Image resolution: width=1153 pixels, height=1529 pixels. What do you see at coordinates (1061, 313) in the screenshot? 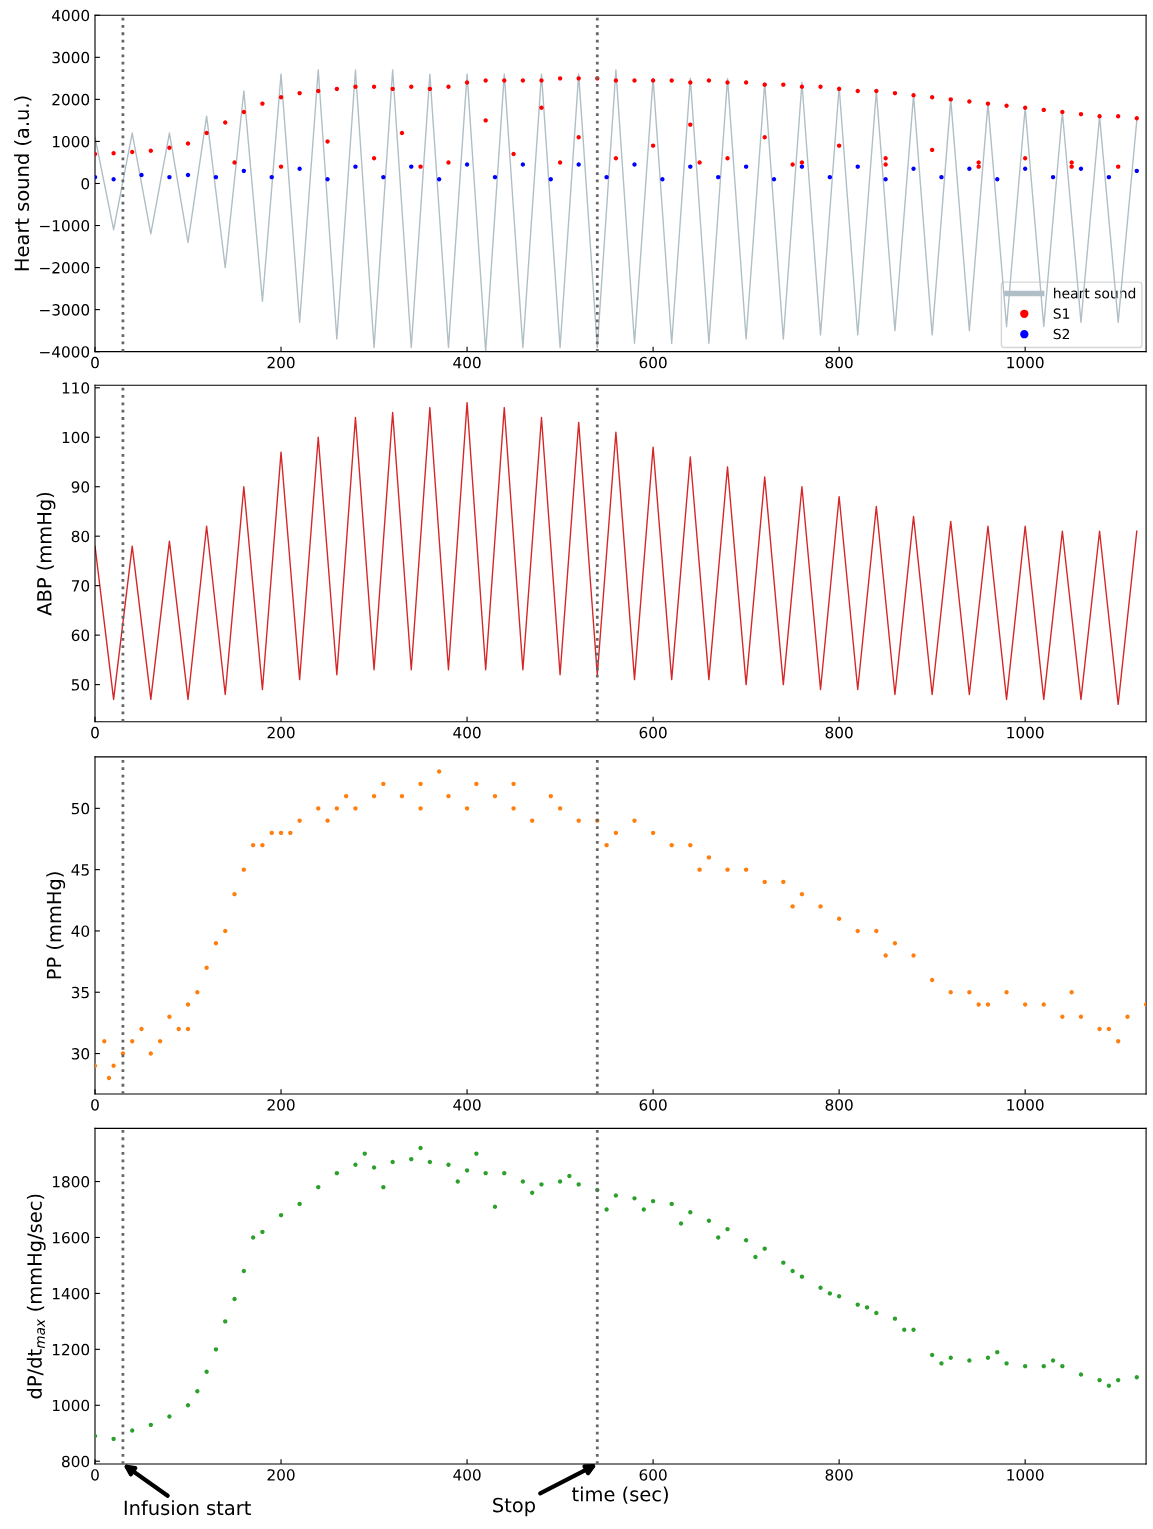
I see `legend-label: S1` at bounding box center [1061, 313].